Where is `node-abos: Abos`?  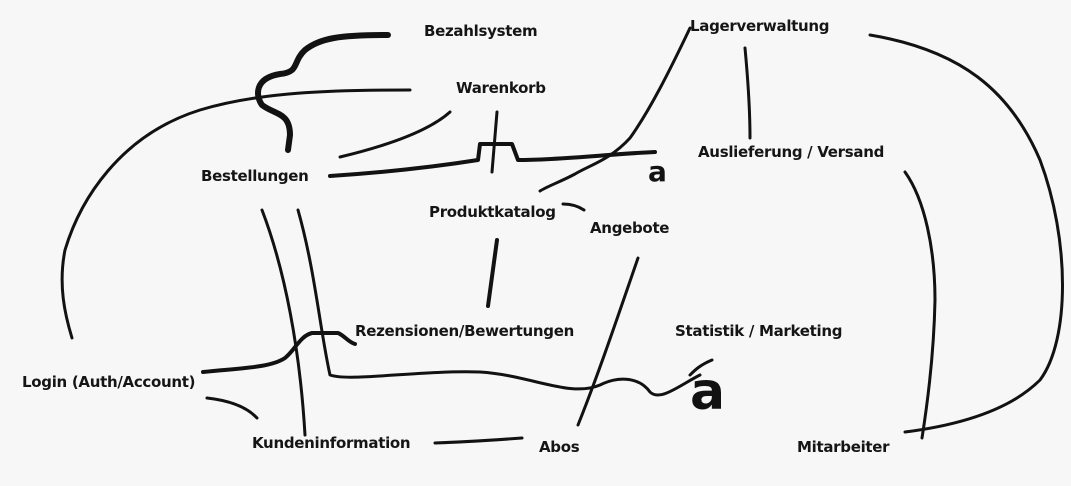 node-abos: Abos is located at coordinates (559, 447).